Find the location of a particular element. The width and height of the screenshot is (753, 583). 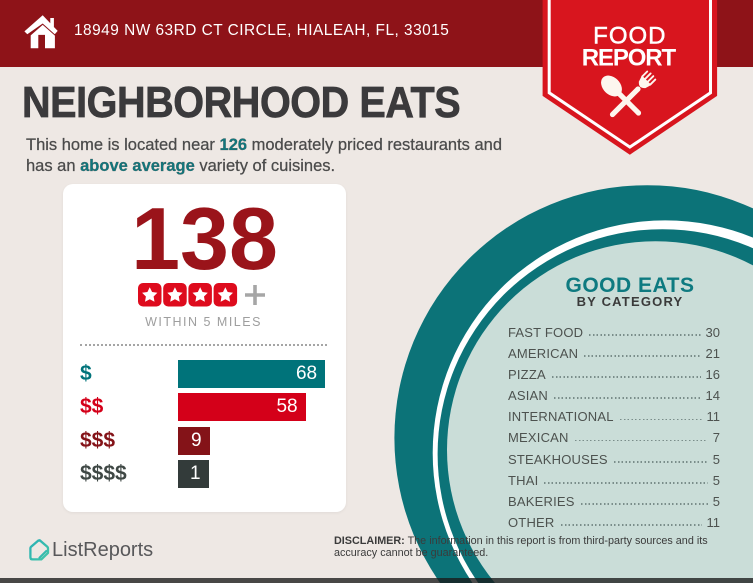

svg-text: FOOD is located at coordinates (629, 36).